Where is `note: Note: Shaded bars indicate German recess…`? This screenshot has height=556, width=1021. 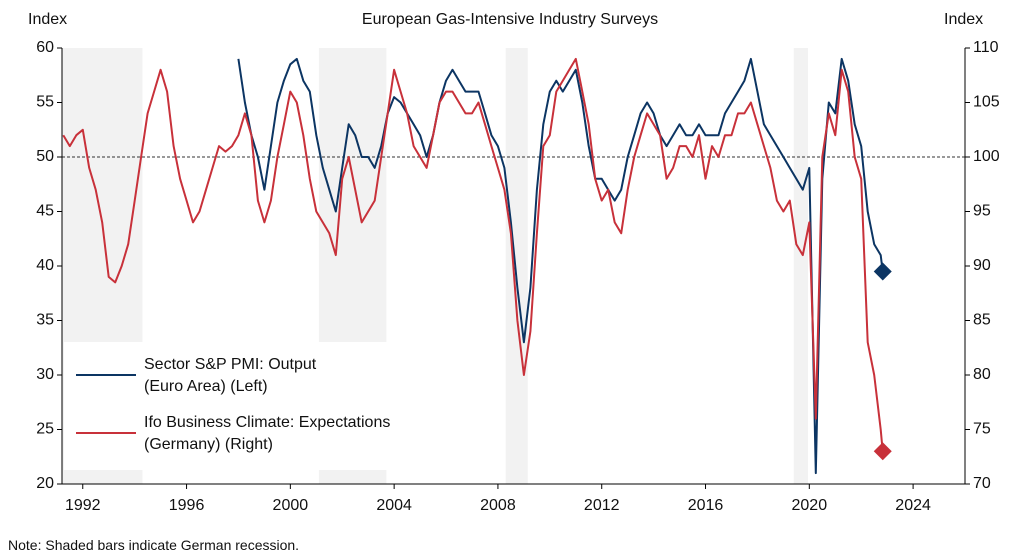 note: Note: Shaded bars indicate German recess… is located at coordinates (154, 545).